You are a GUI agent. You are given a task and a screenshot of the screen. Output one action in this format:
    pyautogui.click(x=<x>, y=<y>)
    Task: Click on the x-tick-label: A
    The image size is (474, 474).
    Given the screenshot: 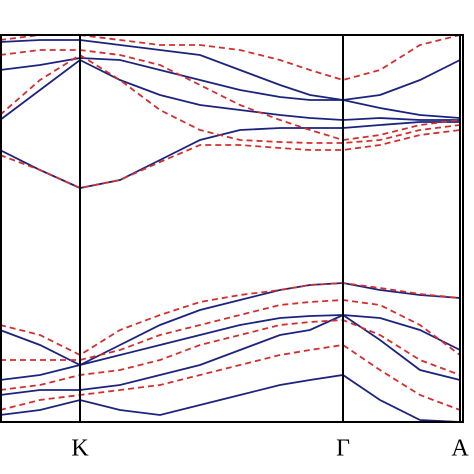 What is the action you would take?
    pyautogui.click(x=460, y=449)
    